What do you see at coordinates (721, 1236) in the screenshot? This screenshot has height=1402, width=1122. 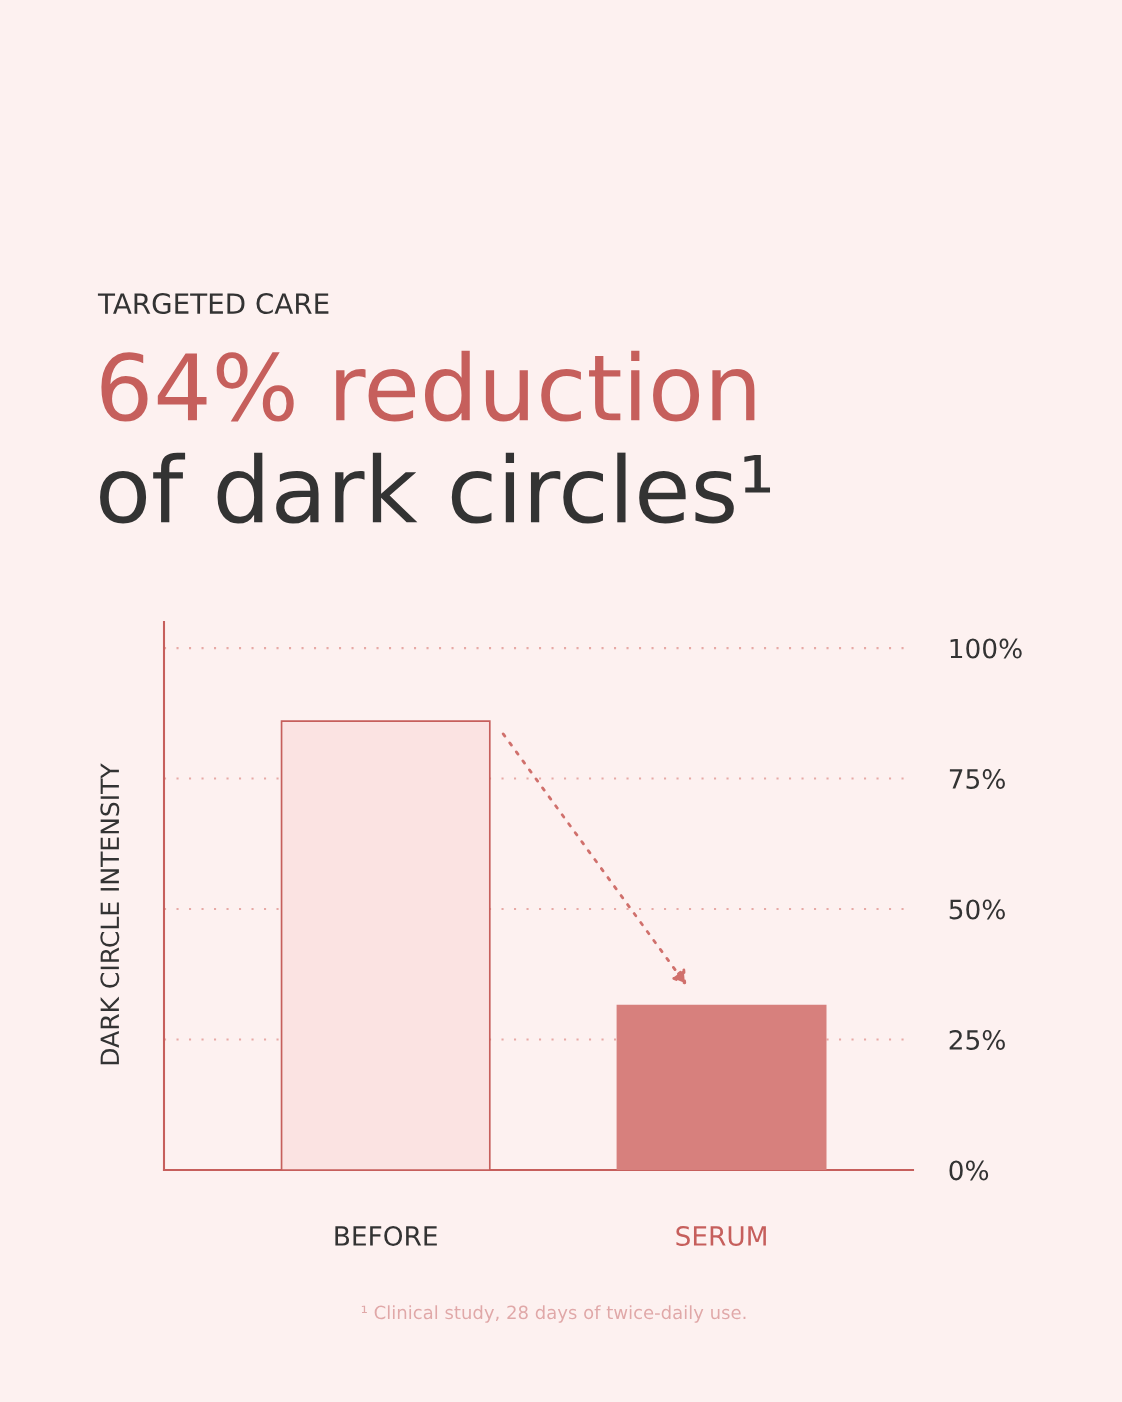 I see `x-tick-label: SERUM` at bounding box center [721, 1236].